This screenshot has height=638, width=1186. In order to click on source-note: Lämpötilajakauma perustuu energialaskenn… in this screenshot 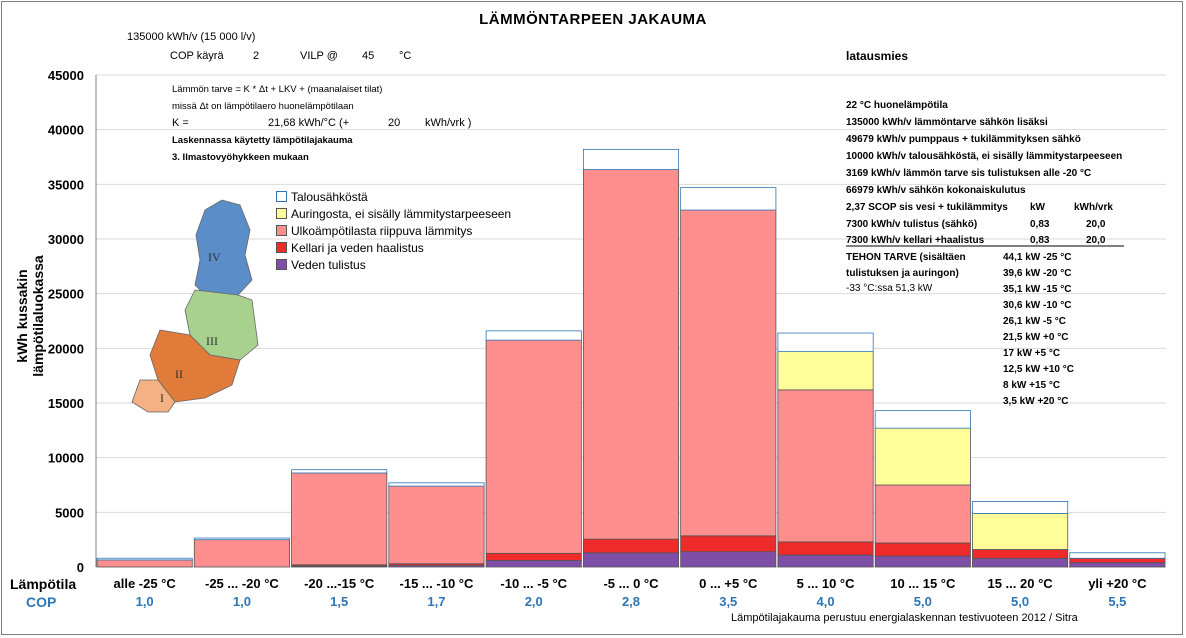, I will do `click(904, 618)`.